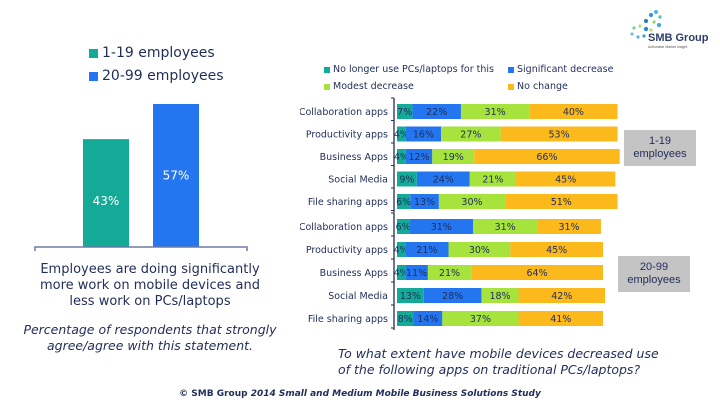 This screenshot has width=720, height=405. I want to click on segment-value-label: 8%, so click(405, 319).